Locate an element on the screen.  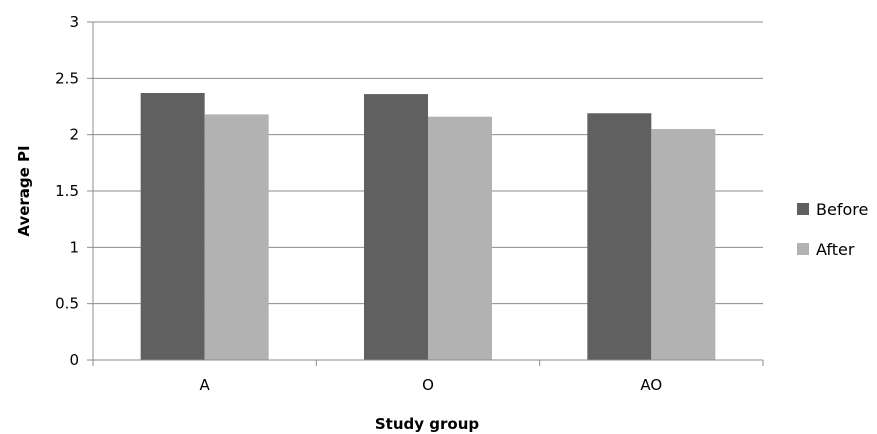
y-tick-label: 1 is located at coordinates (74, 247).